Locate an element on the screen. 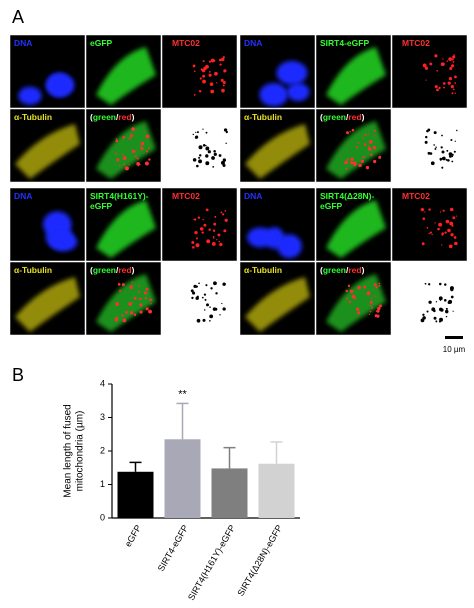 Image resolution: width=474 pixels, height=608 pixels. y-tick-label: 0 is located at coordinates (102, 517).